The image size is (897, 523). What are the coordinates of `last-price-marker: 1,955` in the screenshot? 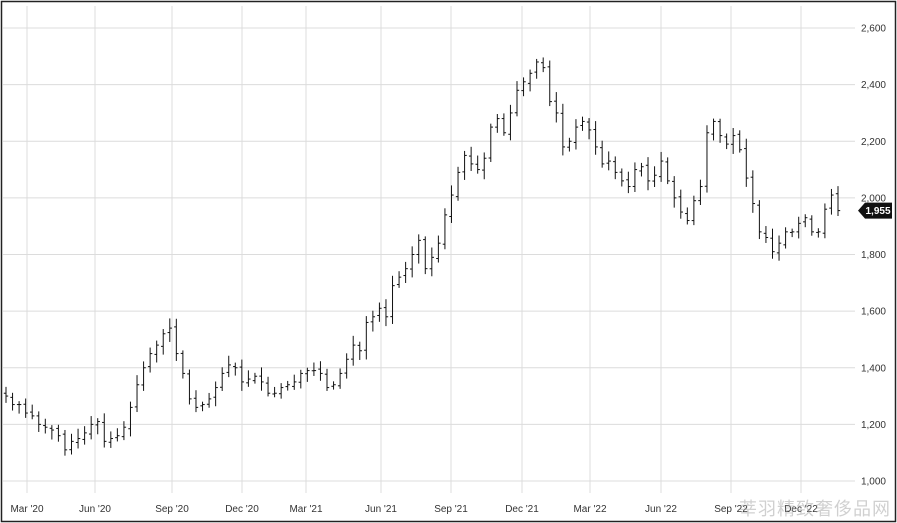 It's located at (875, 210).